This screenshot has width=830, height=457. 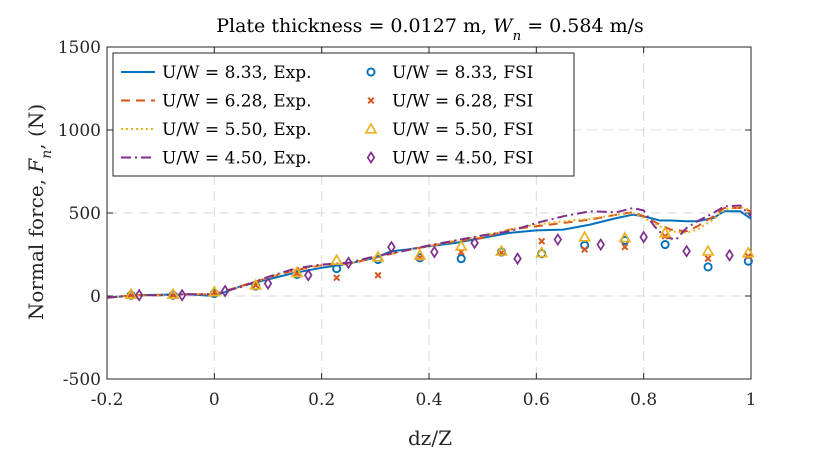 What do you see at coordinates (430, 438) in the screenshot?
I see `x-axis-title: dz/Z` at bounding box center [430, 438].